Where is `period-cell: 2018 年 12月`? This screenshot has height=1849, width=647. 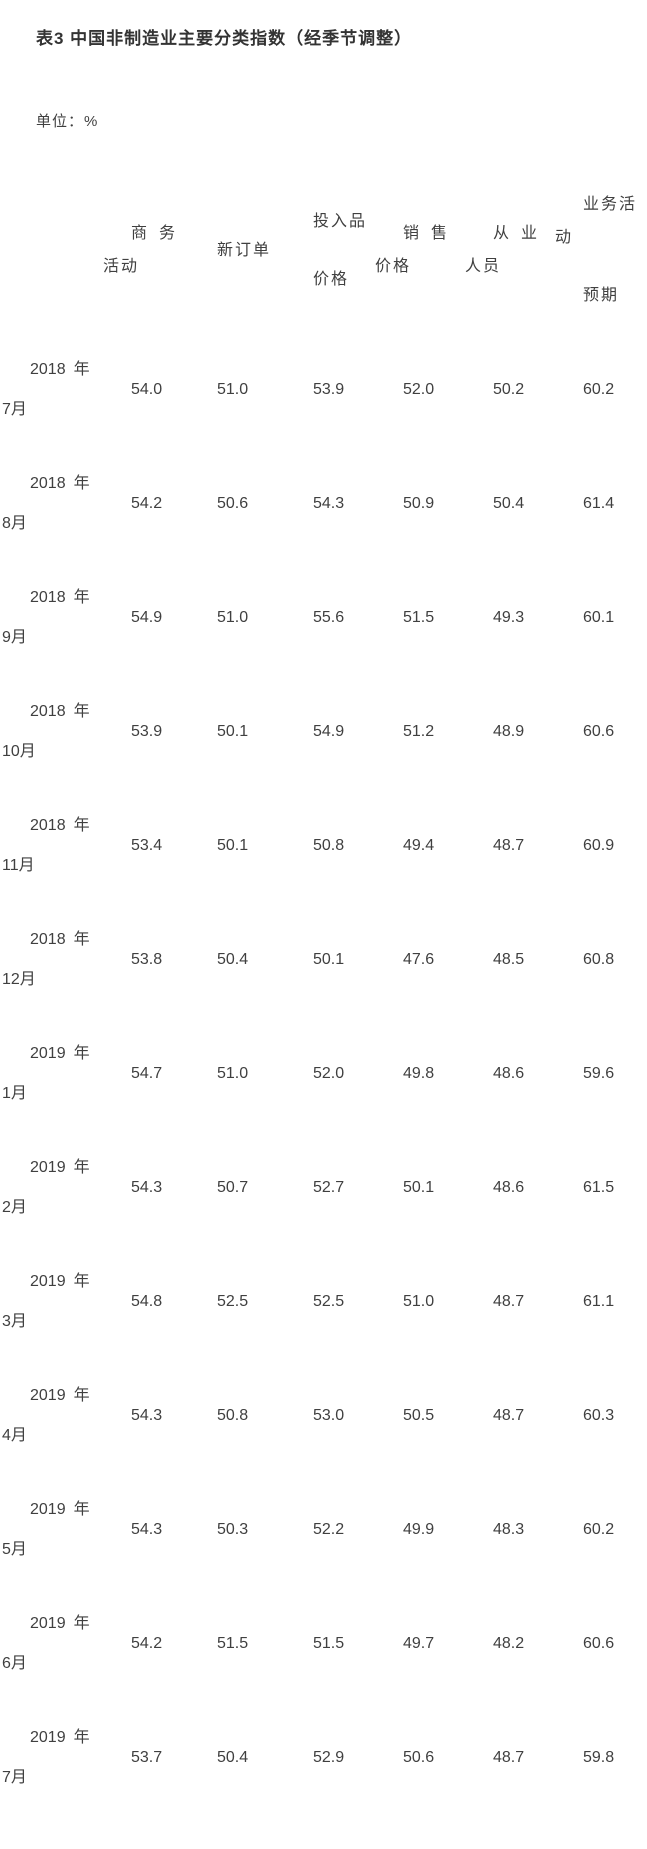 period-cell: 2018 年 12月 is located at coordinates (50, 960).